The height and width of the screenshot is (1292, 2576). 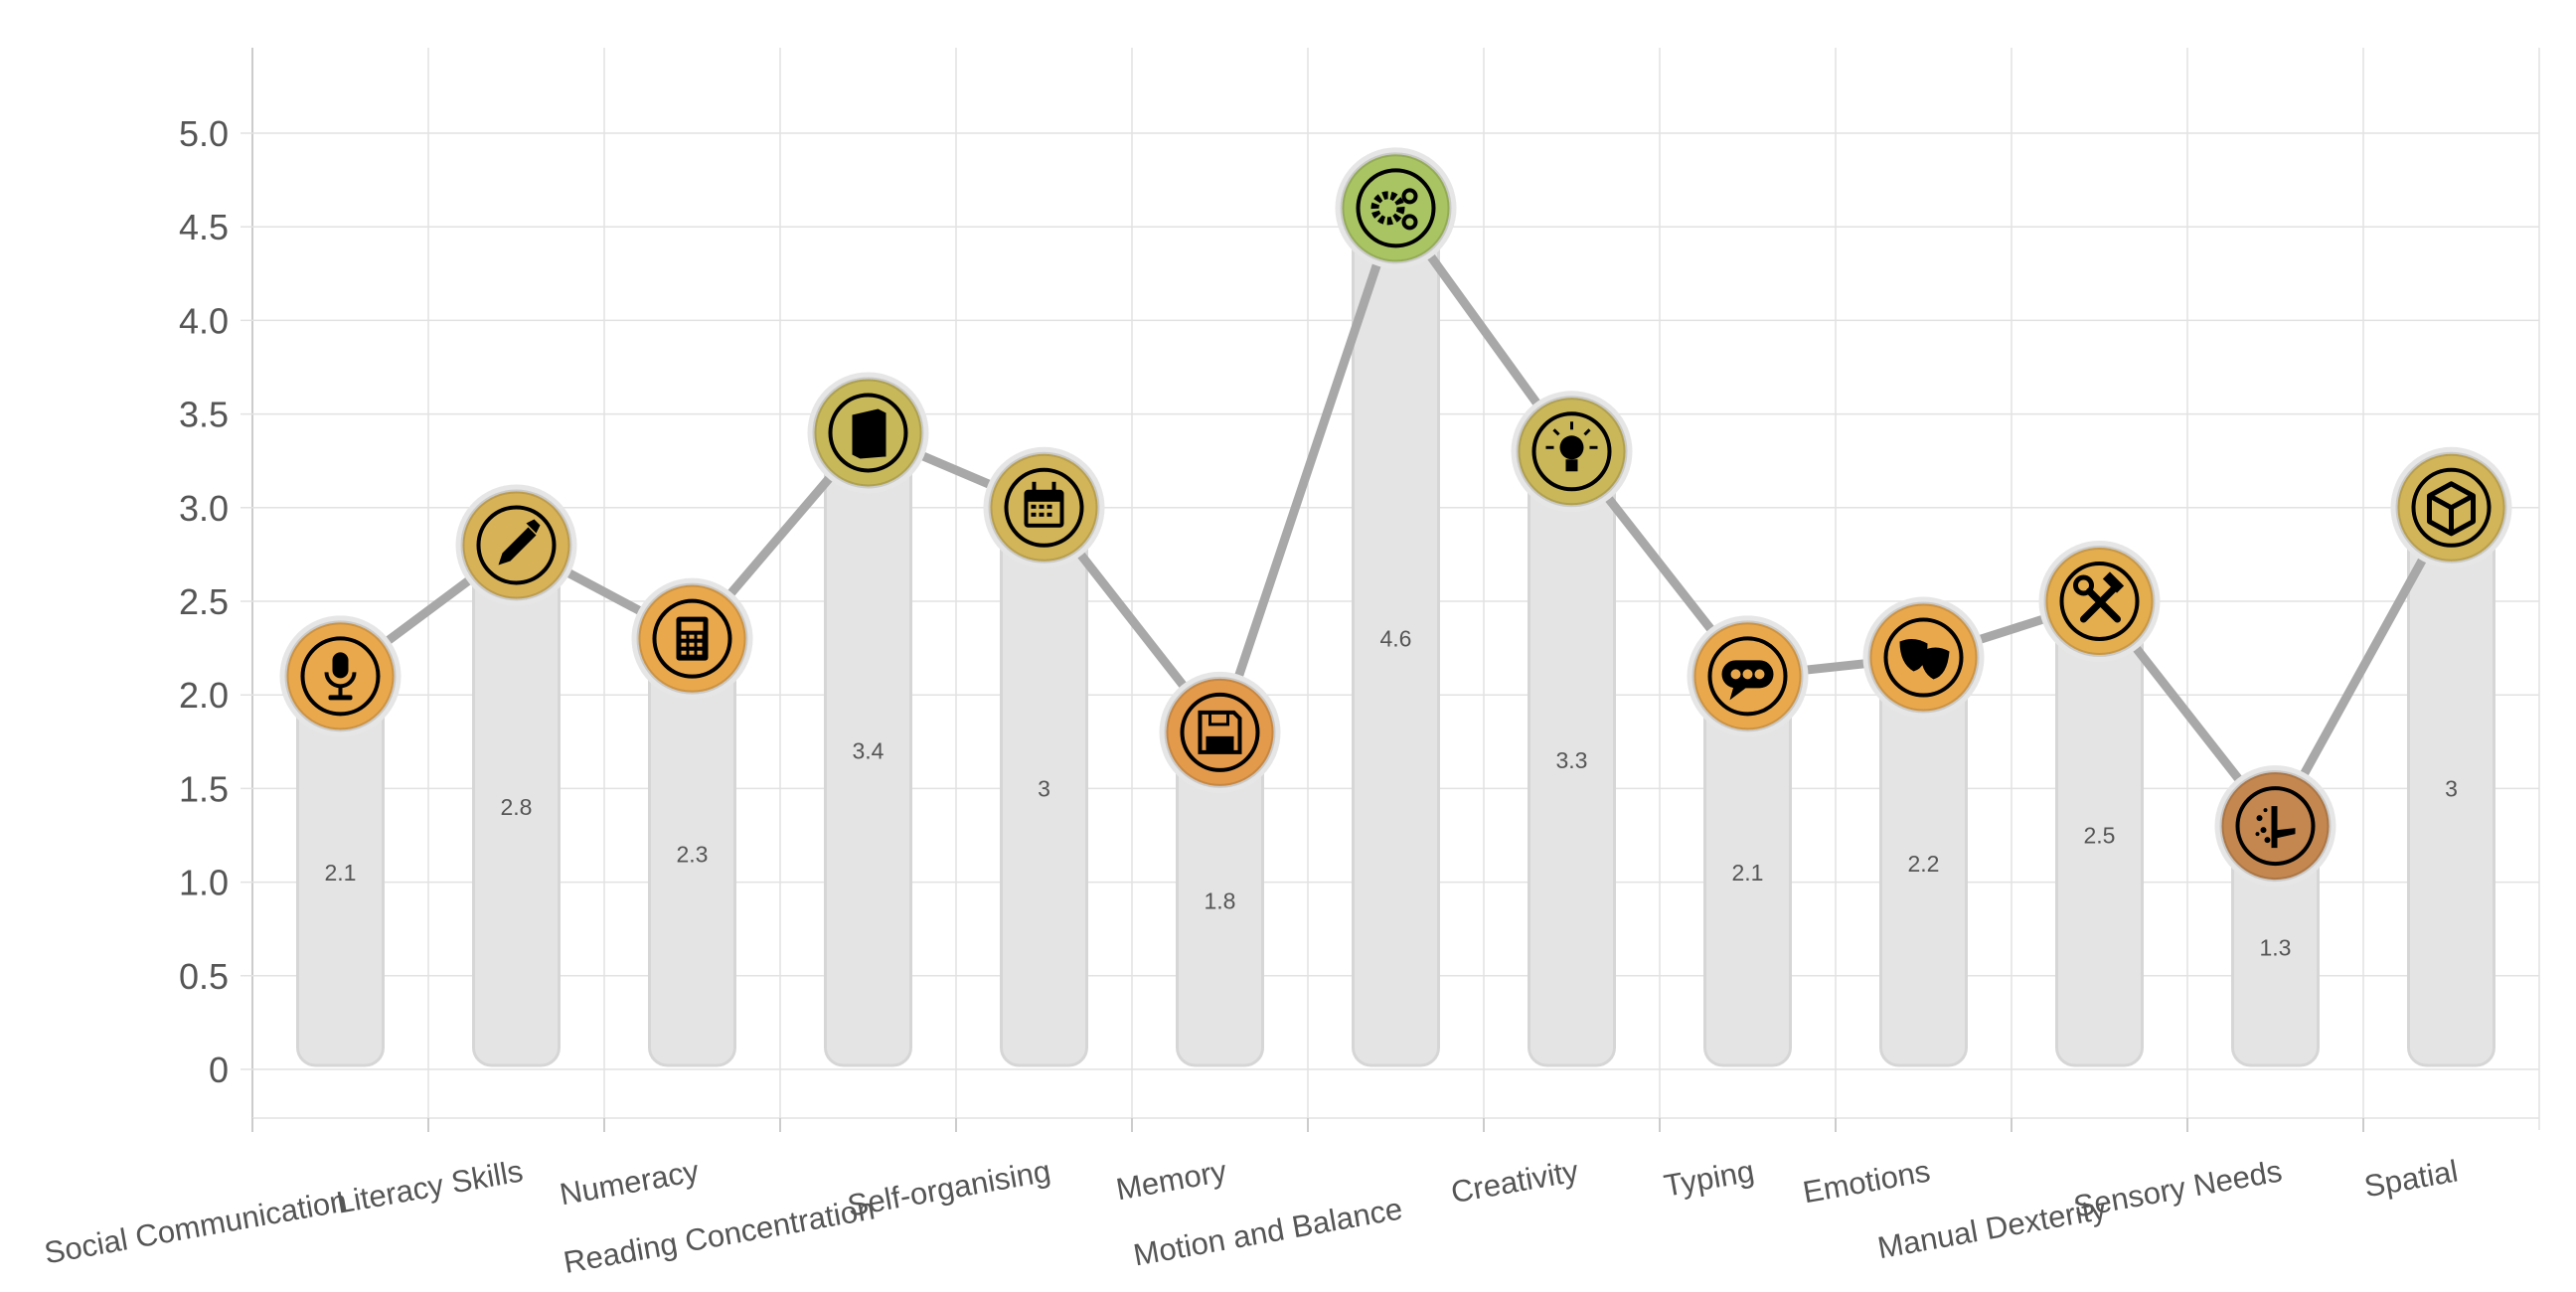 I want to click on x-tick-label: Numeracy, so click(x=630, y=1182).